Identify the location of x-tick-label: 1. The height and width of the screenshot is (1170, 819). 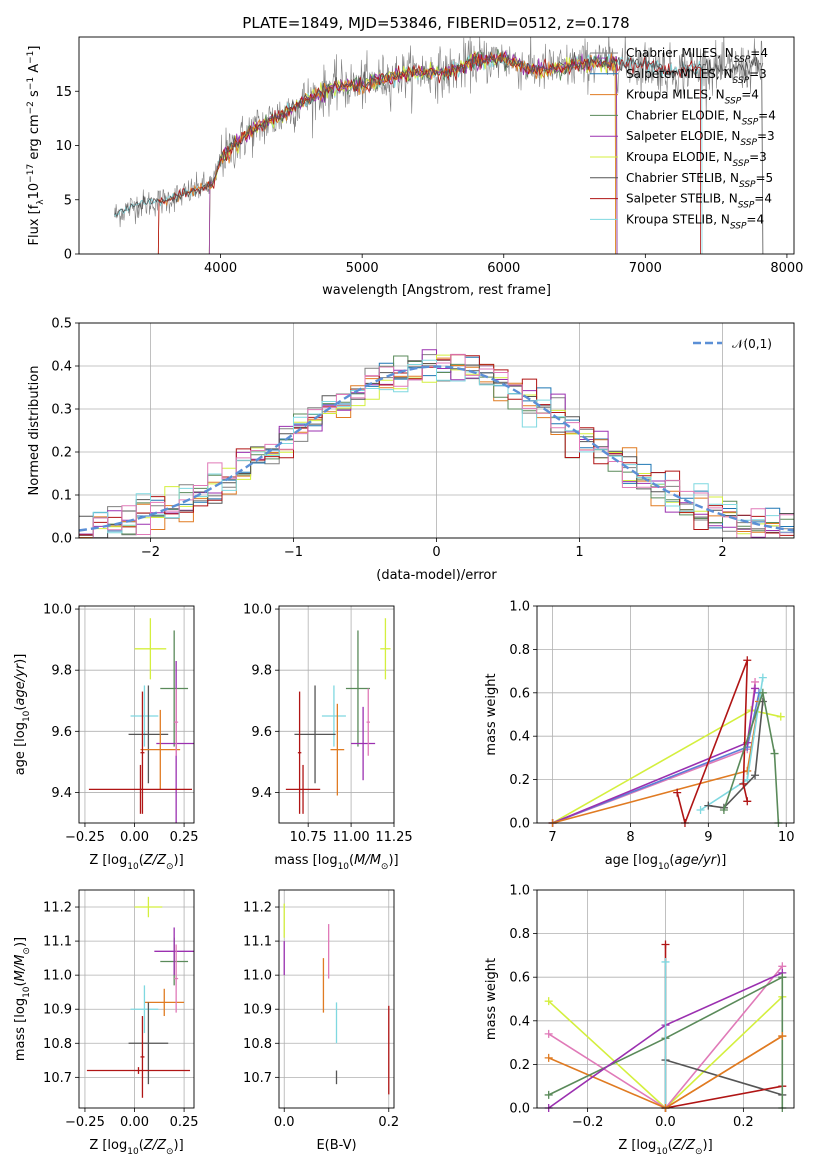
(579, 552).